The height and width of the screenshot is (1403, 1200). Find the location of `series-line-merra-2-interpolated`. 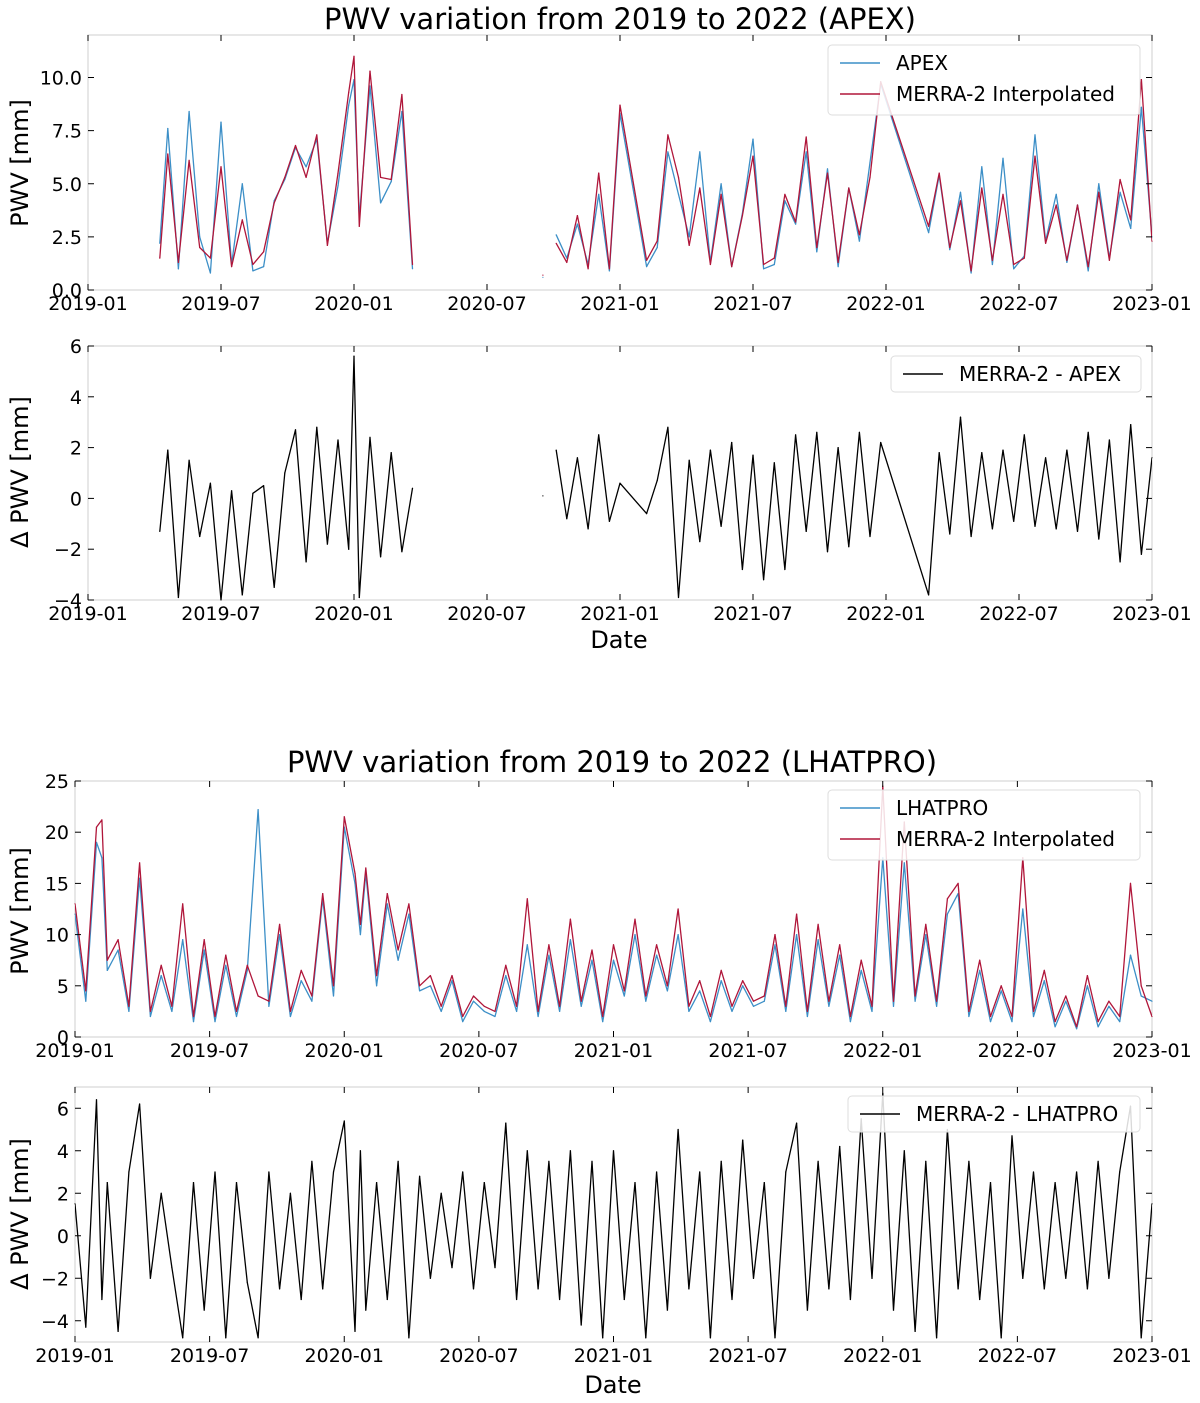

series-line-merra-2-interpolated is located at coordinates (655, 163).